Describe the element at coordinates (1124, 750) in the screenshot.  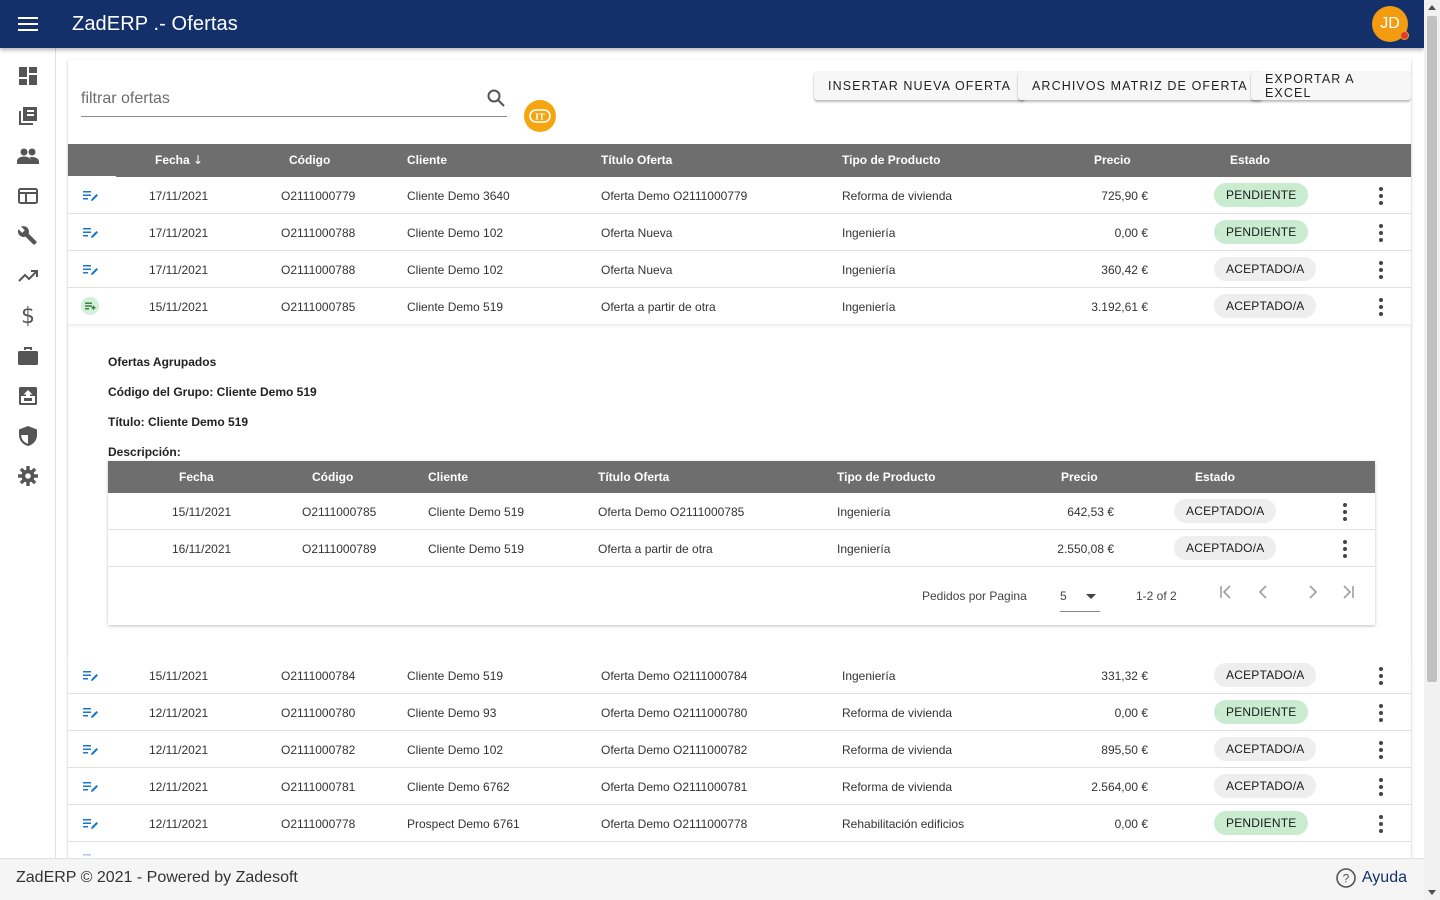
I see `cell-precio: 895,50 €` at that location.